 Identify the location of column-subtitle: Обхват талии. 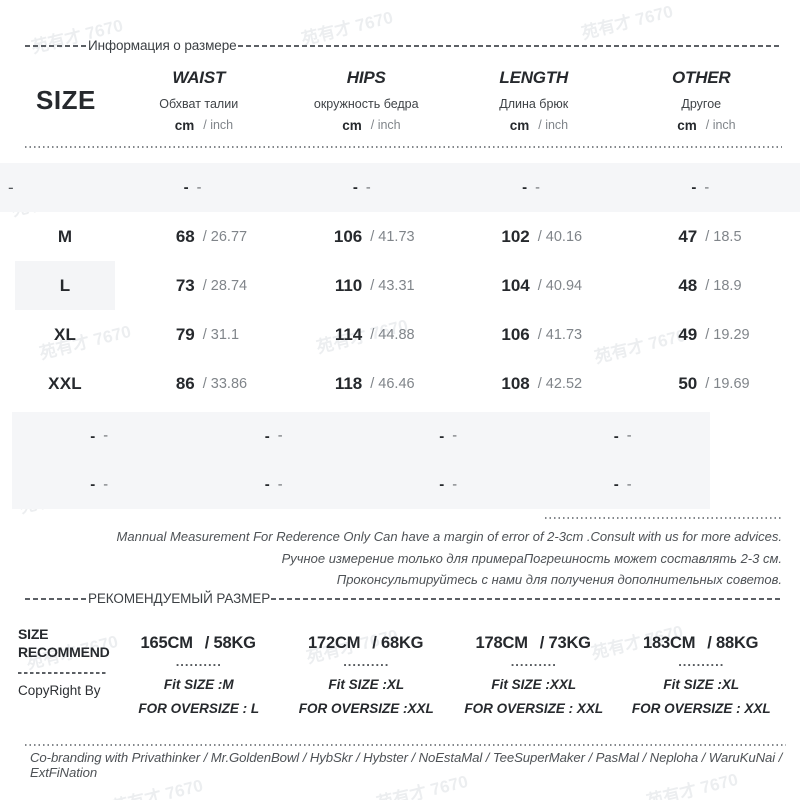
(199, 104).